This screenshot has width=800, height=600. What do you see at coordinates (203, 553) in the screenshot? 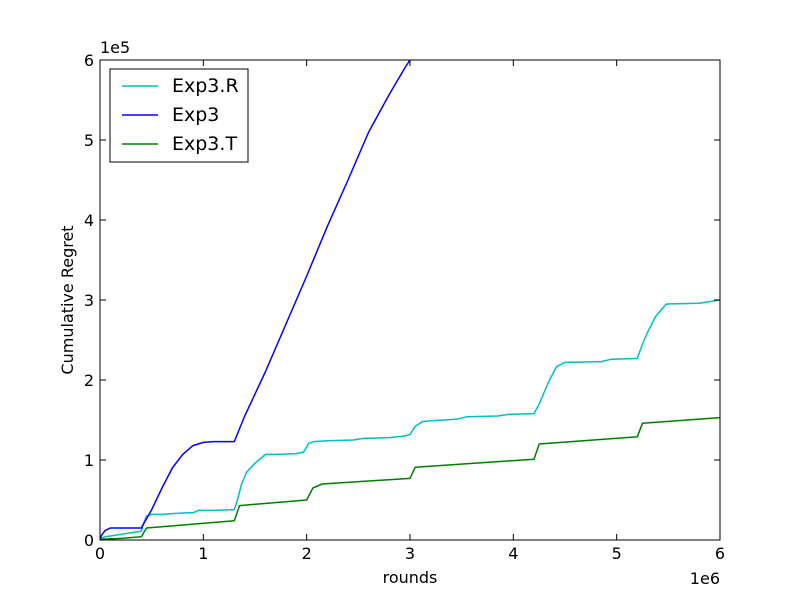
I see `x-tick-label: 1` at bounding box center [203, 553].